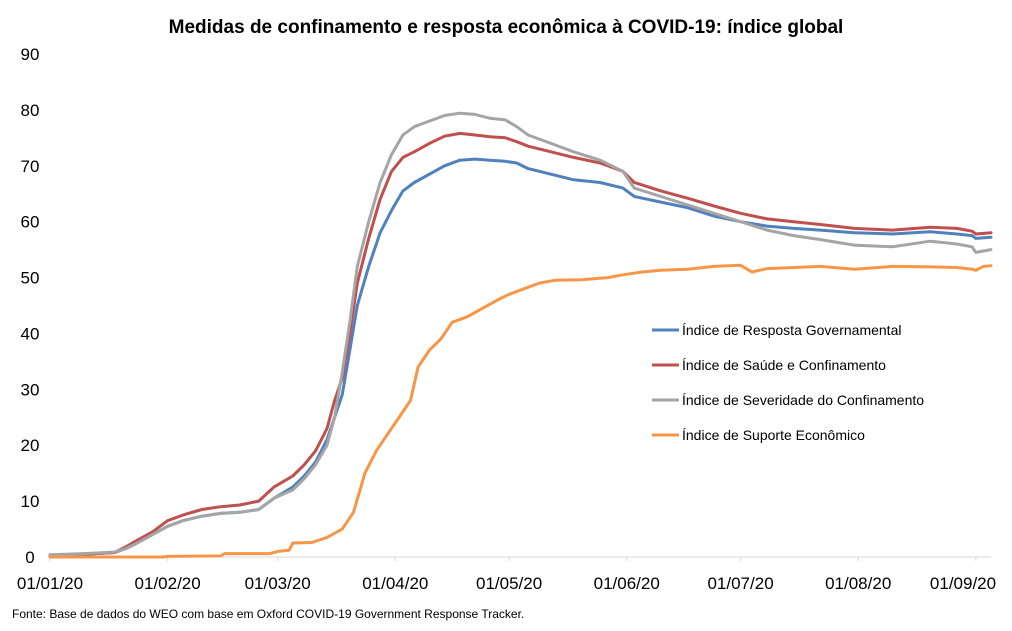  I want to click on legend-label: Índice de Saúde e Confinamento, so click(784, 365).